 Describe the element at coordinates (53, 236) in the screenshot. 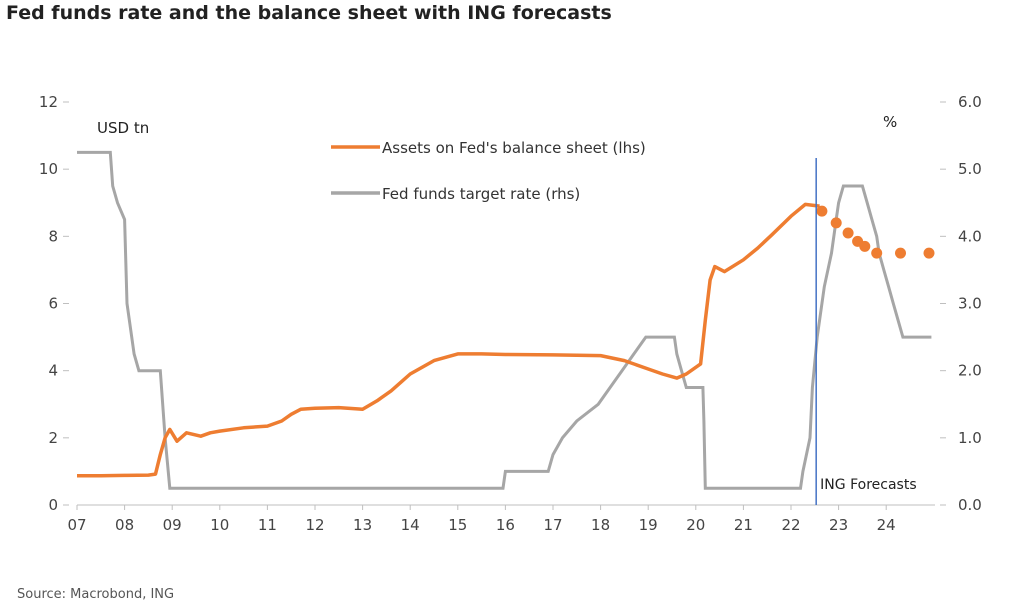

I see `y-left-tick-label: 8` at that location.